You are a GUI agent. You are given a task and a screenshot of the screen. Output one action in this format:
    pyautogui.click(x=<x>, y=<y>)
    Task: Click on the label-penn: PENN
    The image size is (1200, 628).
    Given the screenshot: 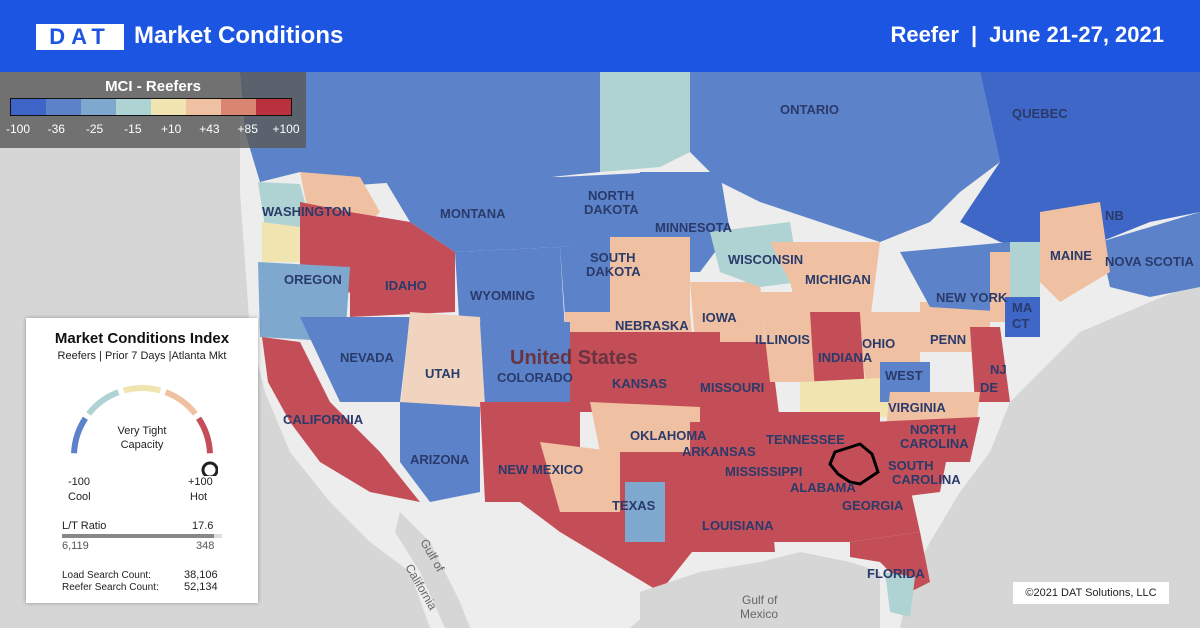 What is the action you would take?
    pyautogui.click(x=948, y=339)
    